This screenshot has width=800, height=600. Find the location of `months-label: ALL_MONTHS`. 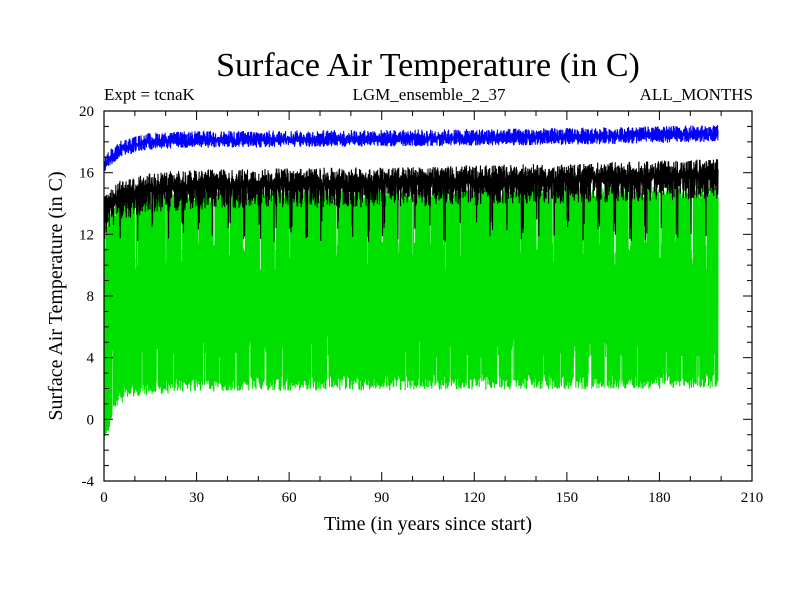

months-label: ALL_MONTHS is located at coordinates (696, 94).